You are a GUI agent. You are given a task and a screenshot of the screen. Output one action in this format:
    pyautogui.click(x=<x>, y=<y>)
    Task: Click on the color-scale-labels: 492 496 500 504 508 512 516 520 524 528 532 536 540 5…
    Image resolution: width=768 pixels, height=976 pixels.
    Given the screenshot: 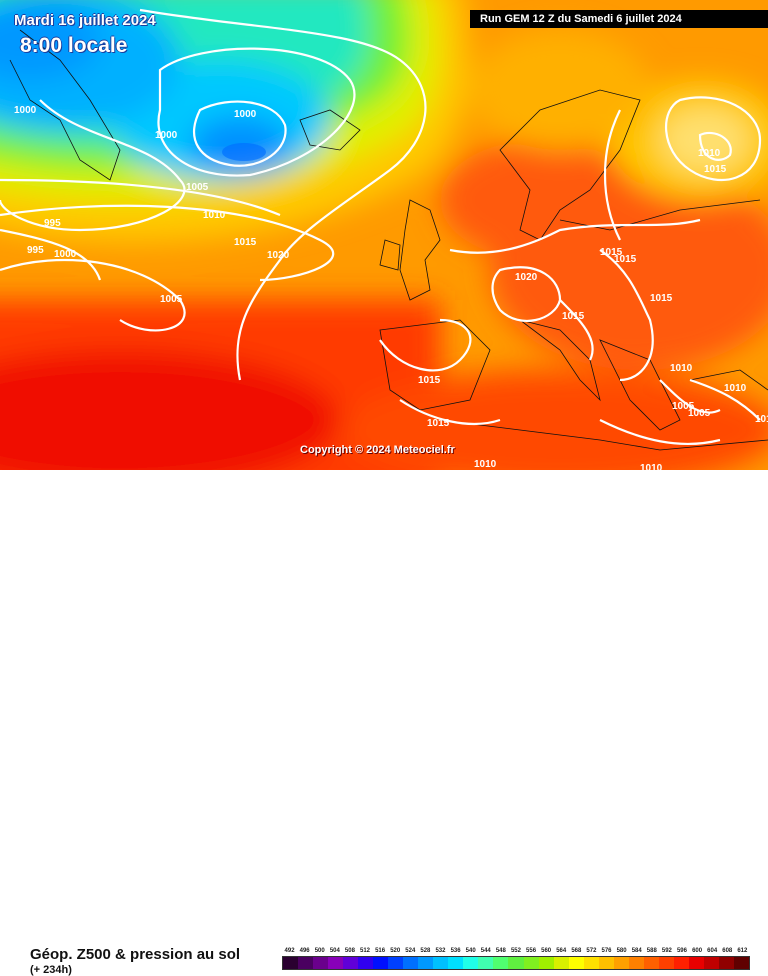 What is the action you would take?
    pyautogui.click(x=516, y=951)
    